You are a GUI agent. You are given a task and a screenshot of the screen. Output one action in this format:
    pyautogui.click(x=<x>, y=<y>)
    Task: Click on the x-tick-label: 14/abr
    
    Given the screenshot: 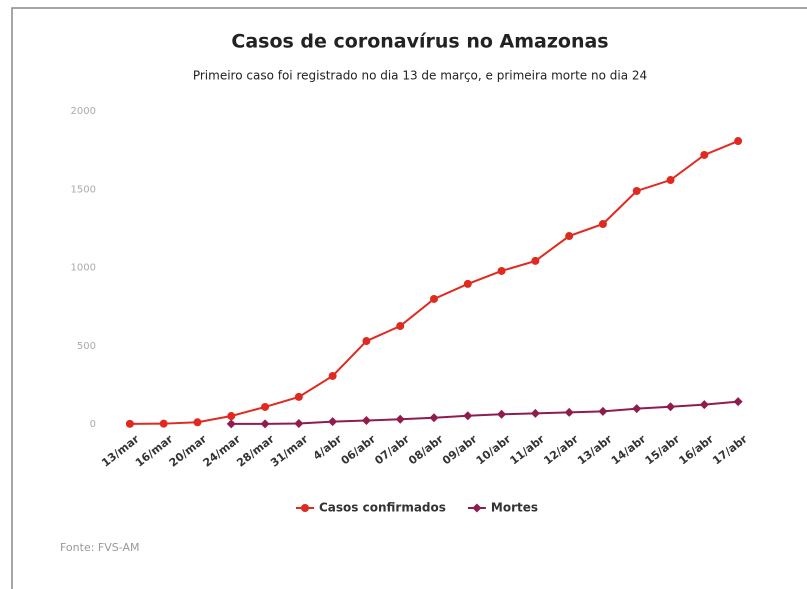 What is the action you would take?
    pyautogui.click(x=629, y=449)
    